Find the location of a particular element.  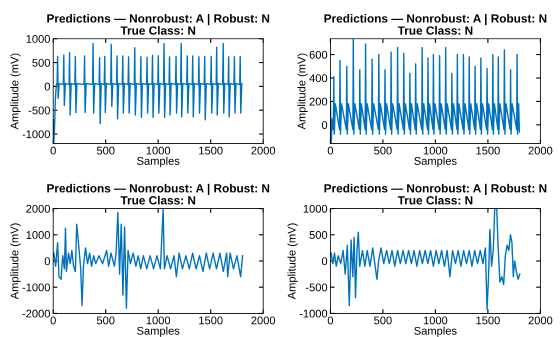

y-tick-label: 600 is located at coordinates (319, 54).